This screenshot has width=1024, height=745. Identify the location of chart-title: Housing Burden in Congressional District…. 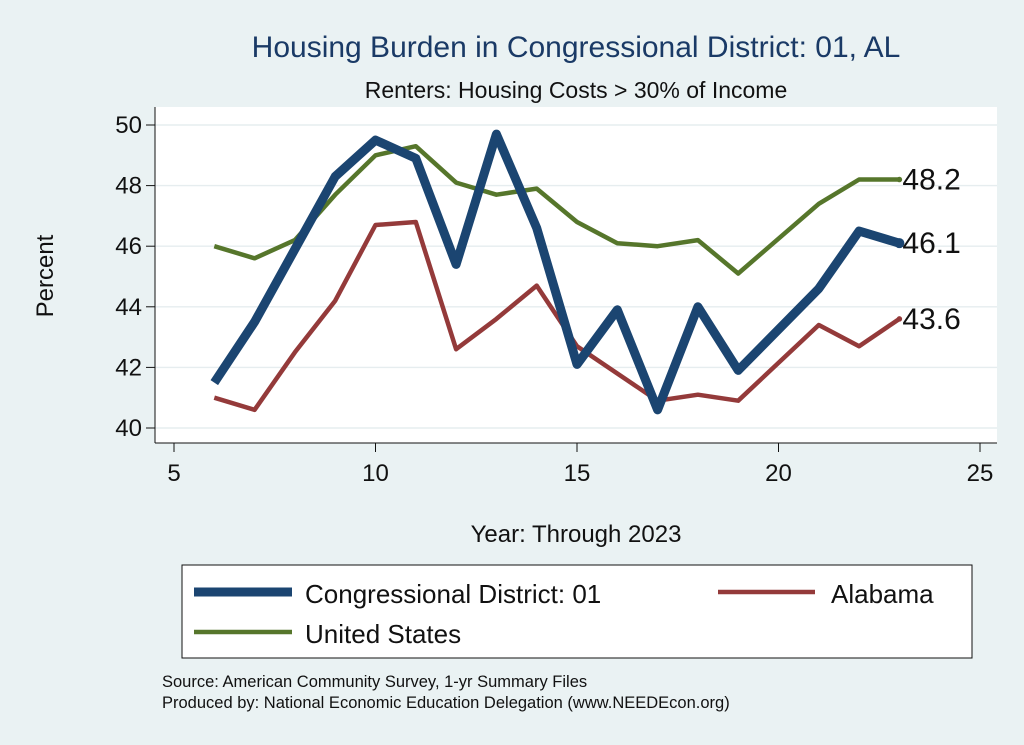
(576, 47).